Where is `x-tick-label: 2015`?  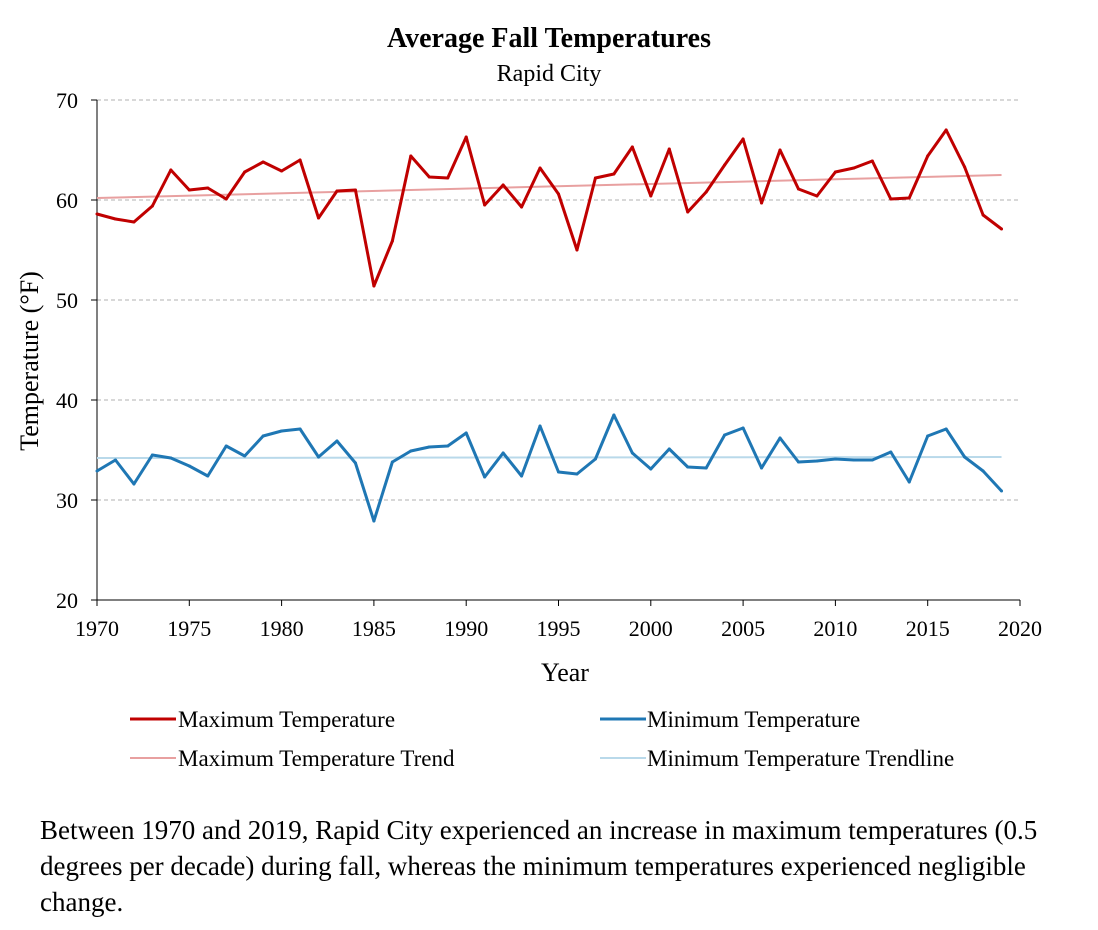 x-tick-label: 2015 is located at coordinates (928, 628).